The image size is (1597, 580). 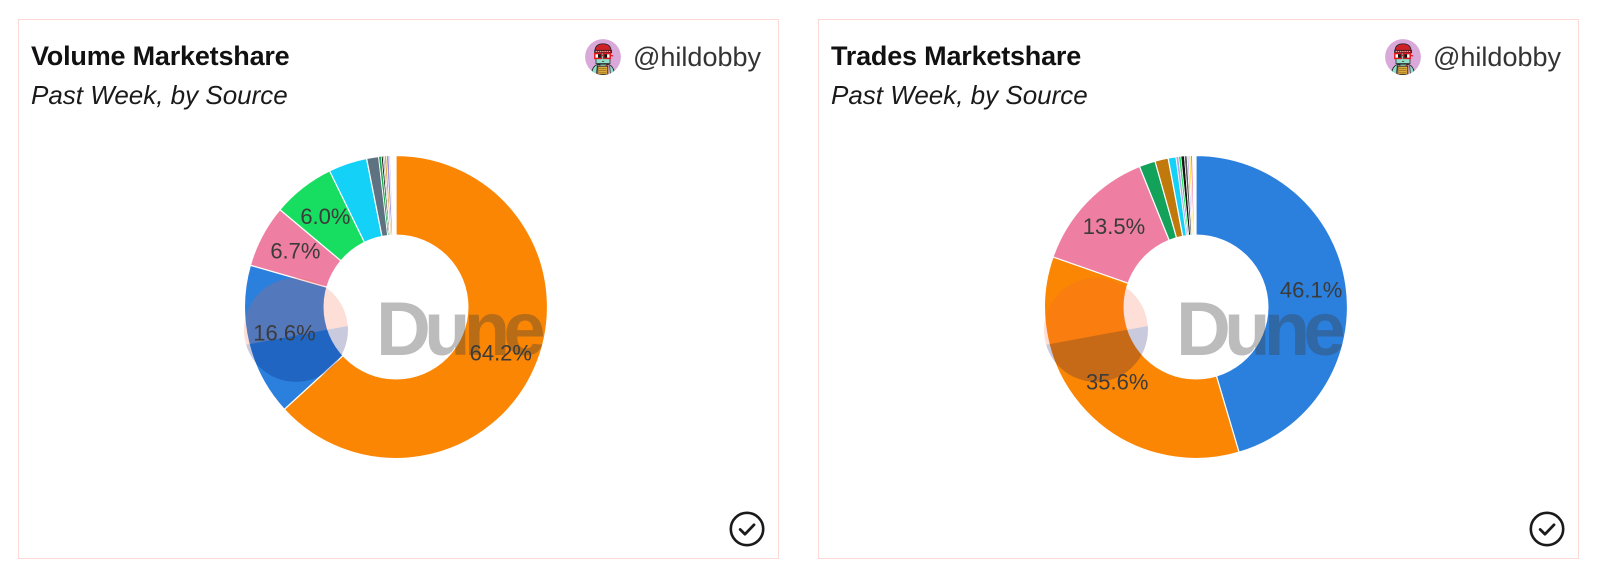 I want to click on svg-text: 46.1%, so click(x=1311, y=289).